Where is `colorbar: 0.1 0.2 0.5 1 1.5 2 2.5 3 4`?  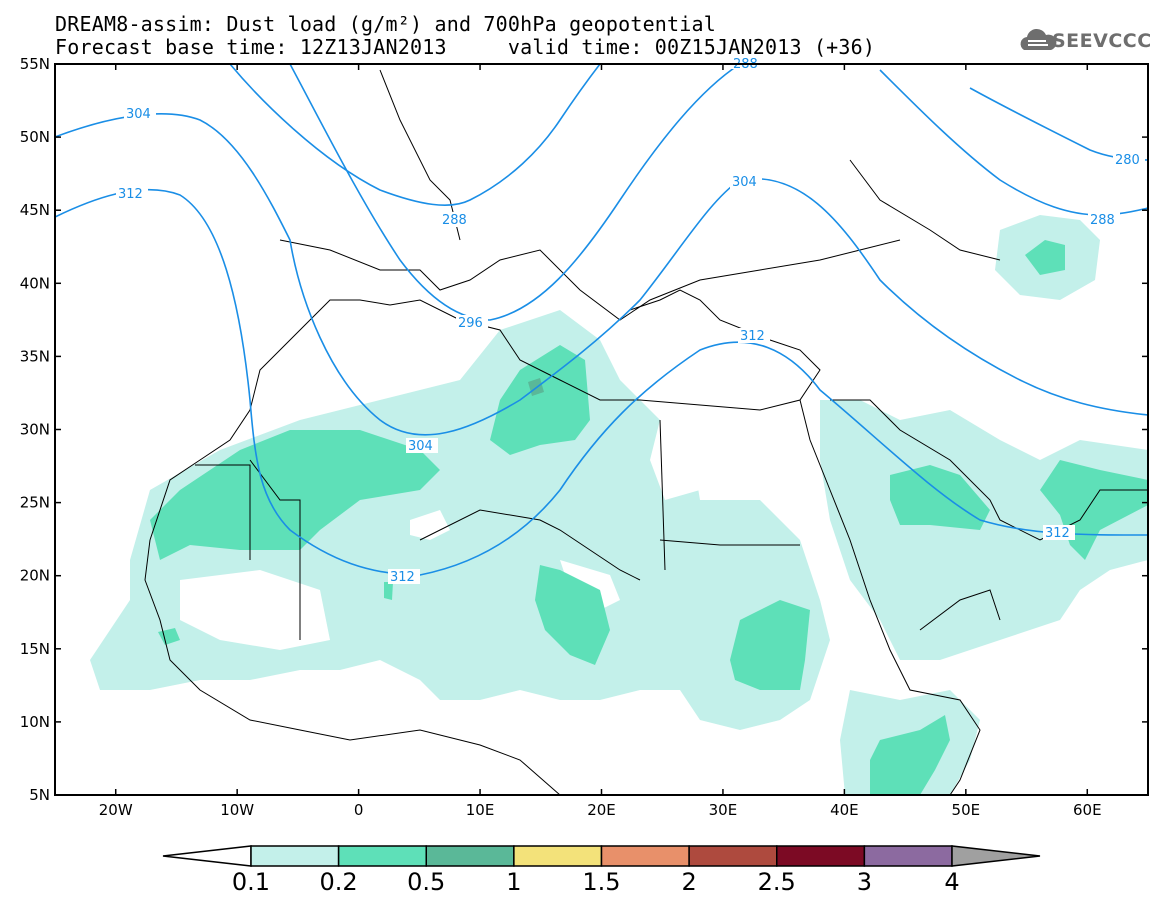
colorbar: 0.1 0.2 0.5 1 1.5 2 2.5 3 4 is located at coordinates (601, 870).